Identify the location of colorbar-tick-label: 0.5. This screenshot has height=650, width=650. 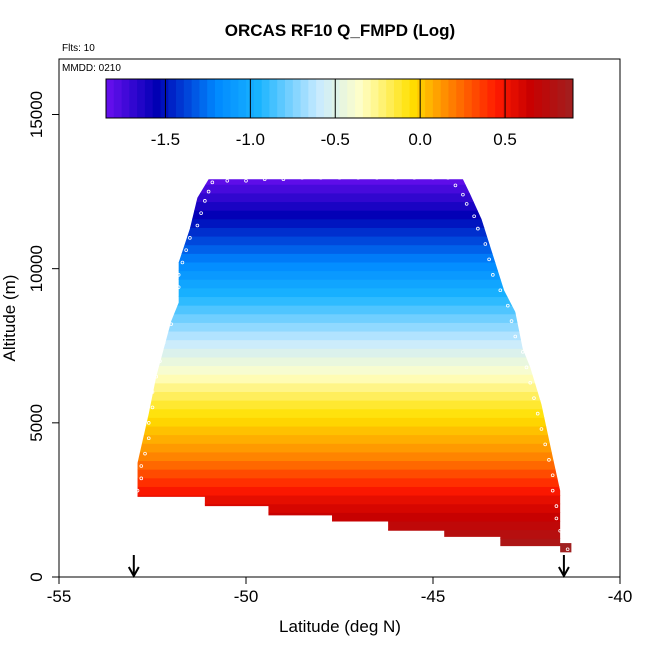
(505, 139).